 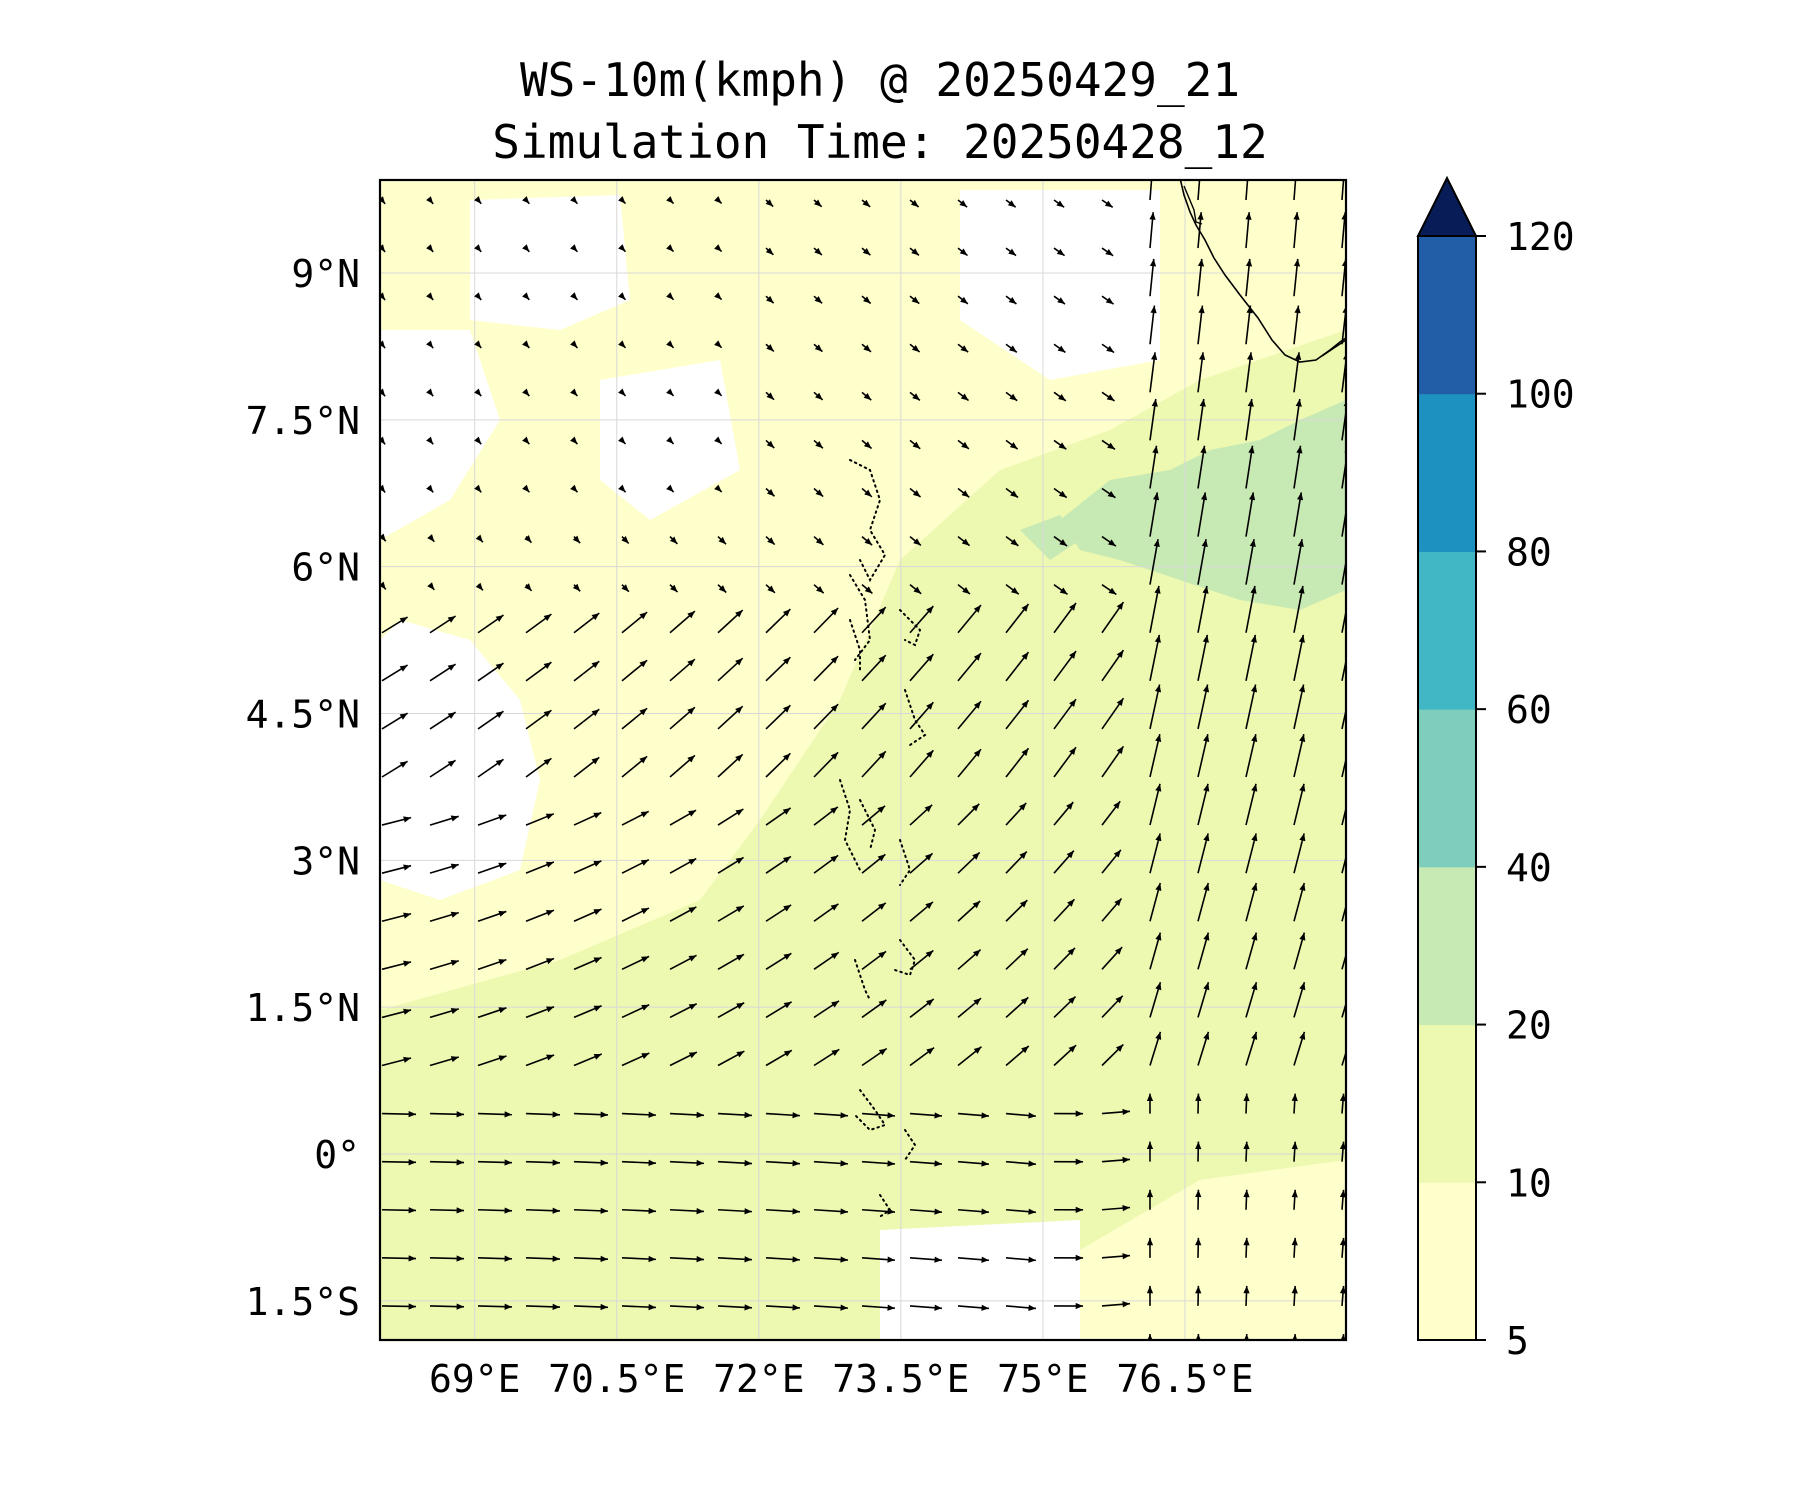 What do you see at coordinates (1447, 788) in the screenshot?
I see `colorbar-segment` at bounding box center [1447, 788].